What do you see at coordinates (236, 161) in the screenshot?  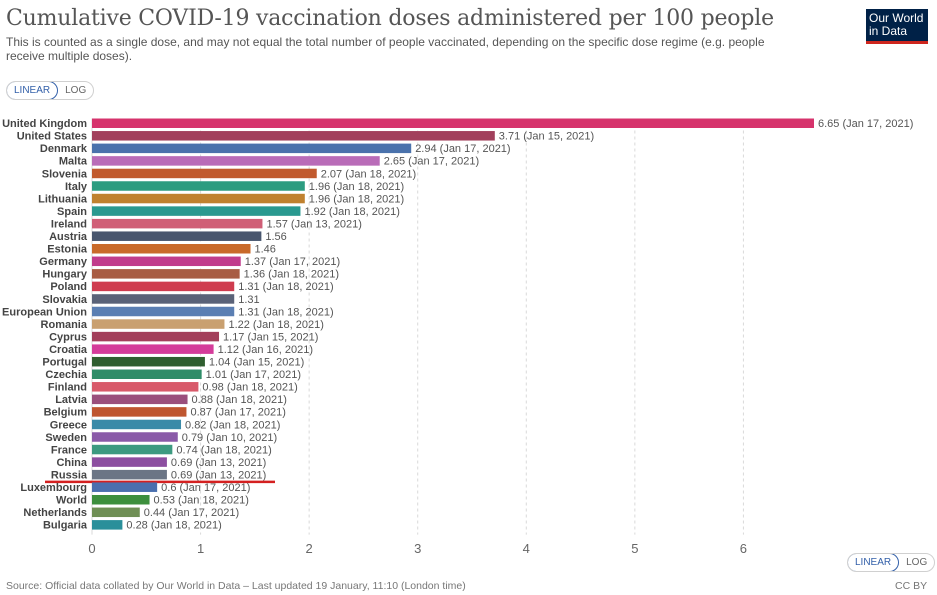 I see `bar-malta` at bounding box center [236, 161].